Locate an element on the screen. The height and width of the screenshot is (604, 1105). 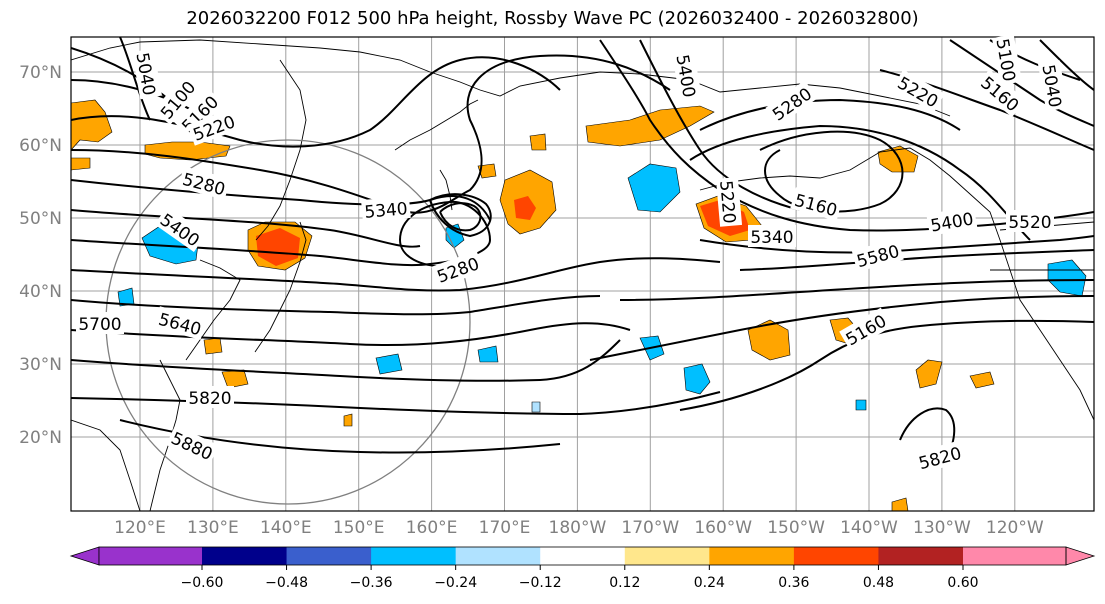
colorbar-tick-label: −0.48 is located at coordinates (286, 583).